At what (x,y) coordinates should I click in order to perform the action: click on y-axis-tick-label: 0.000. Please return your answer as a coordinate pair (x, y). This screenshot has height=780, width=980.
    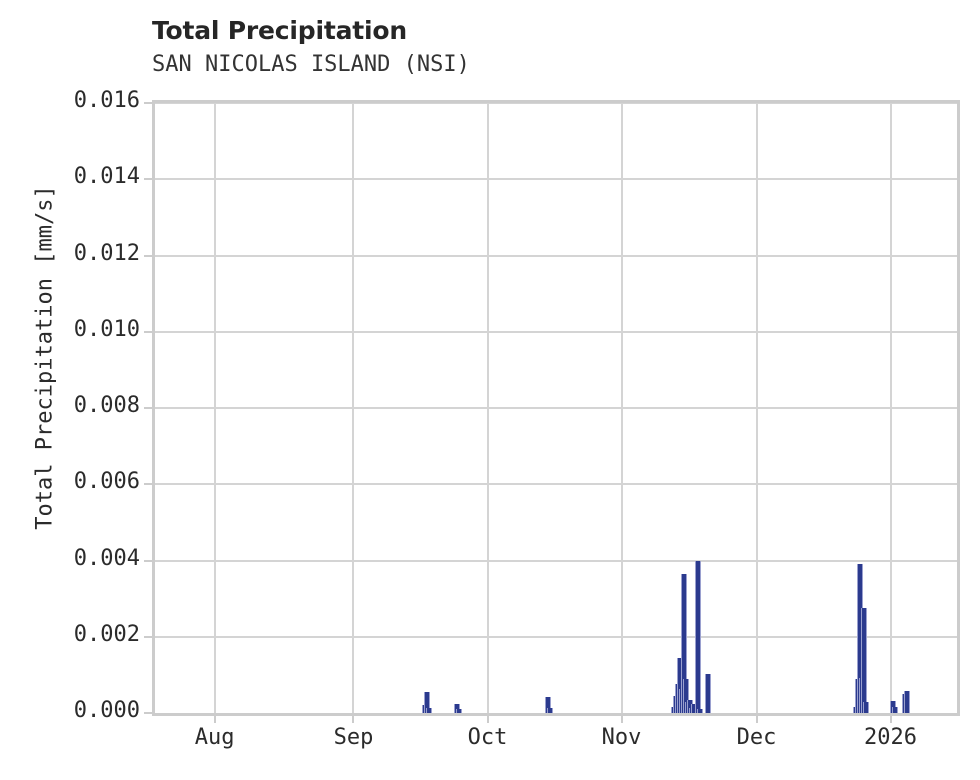
    Looking at the image, I should click on (106, 710).